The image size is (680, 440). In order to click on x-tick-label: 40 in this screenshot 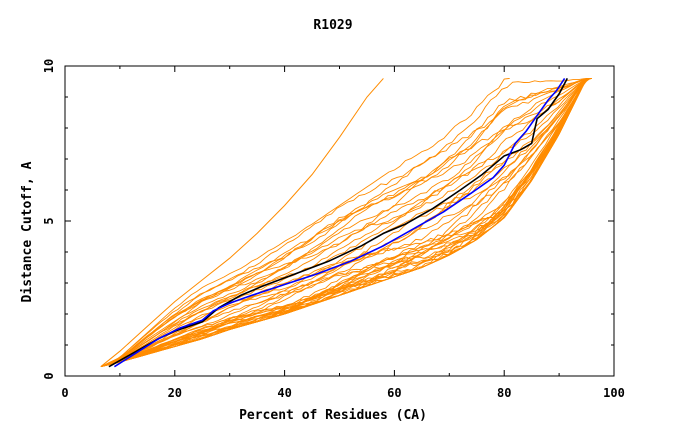, I will do `click(284, 393)`.